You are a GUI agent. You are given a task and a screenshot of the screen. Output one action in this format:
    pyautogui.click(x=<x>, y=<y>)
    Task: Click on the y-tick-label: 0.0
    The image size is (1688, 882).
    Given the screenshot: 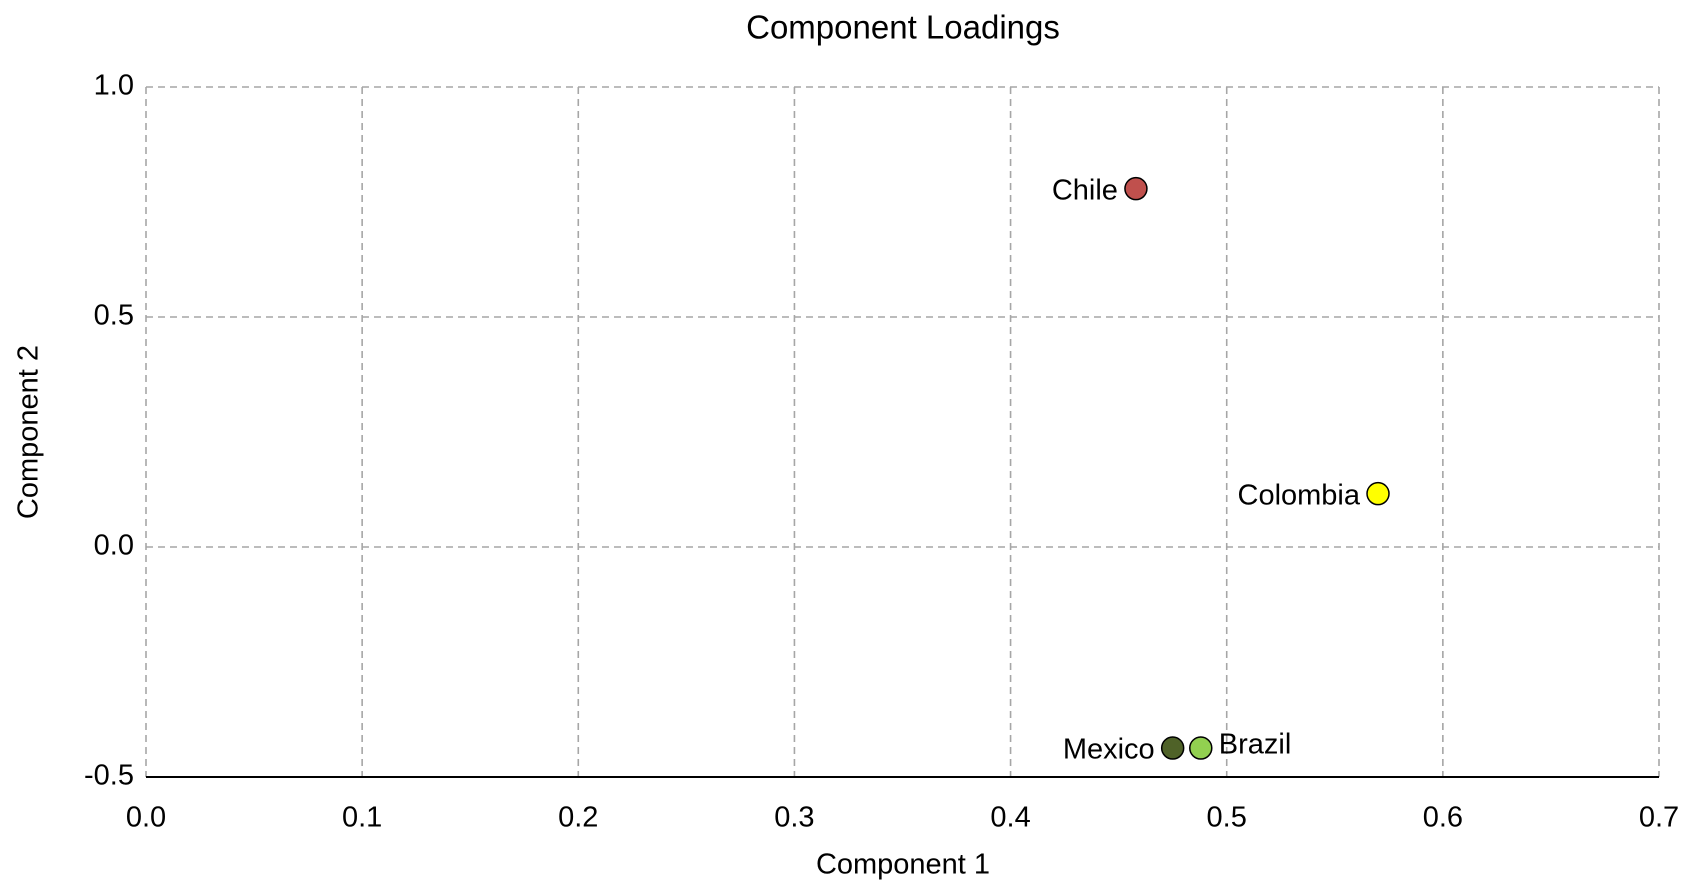 What is the action you would take?
    pyautogui.click(x=114, y=546)
    